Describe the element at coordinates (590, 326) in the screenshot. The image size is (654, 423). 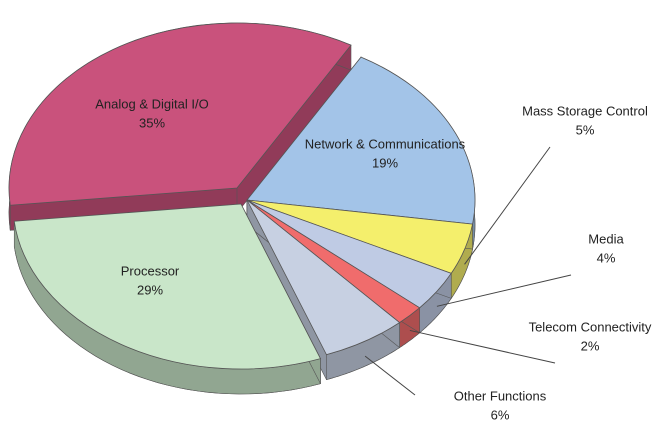
I see `slice-label: Telecom Connectivity` at that location.